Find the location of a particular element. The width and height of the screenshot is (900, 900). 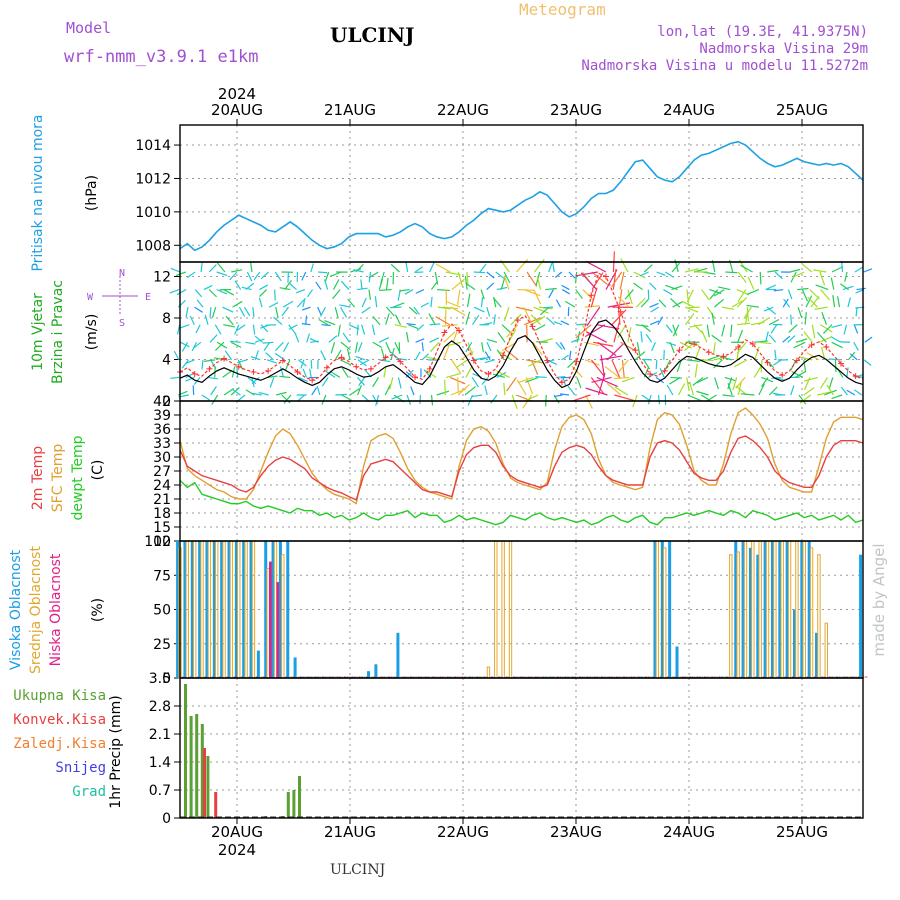

day-label-bottom: 23AUG is located at coordinates (576, 832).